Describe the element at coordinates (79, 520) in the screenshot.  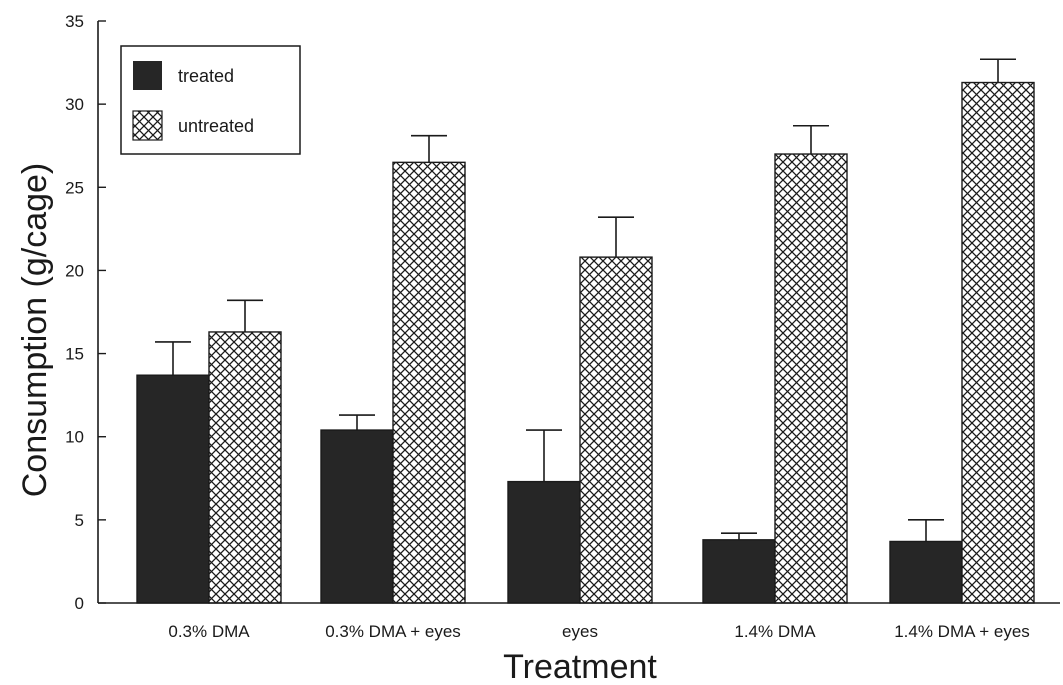
I see `y-tick-label: 5` at that location.